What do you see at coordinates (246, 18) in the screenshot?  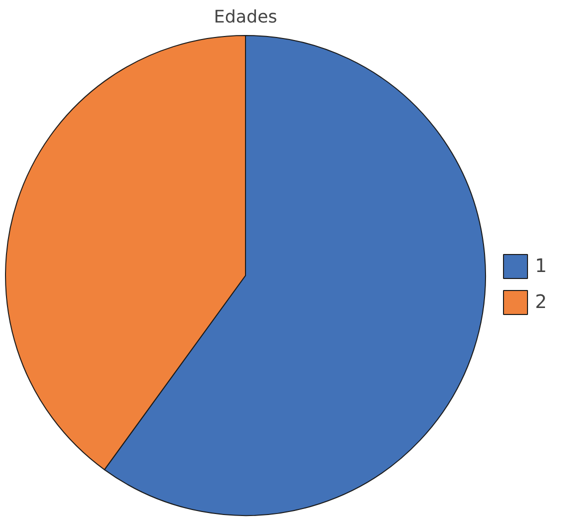 I see `chart-title: Edades` at bounding box center [246, 18].